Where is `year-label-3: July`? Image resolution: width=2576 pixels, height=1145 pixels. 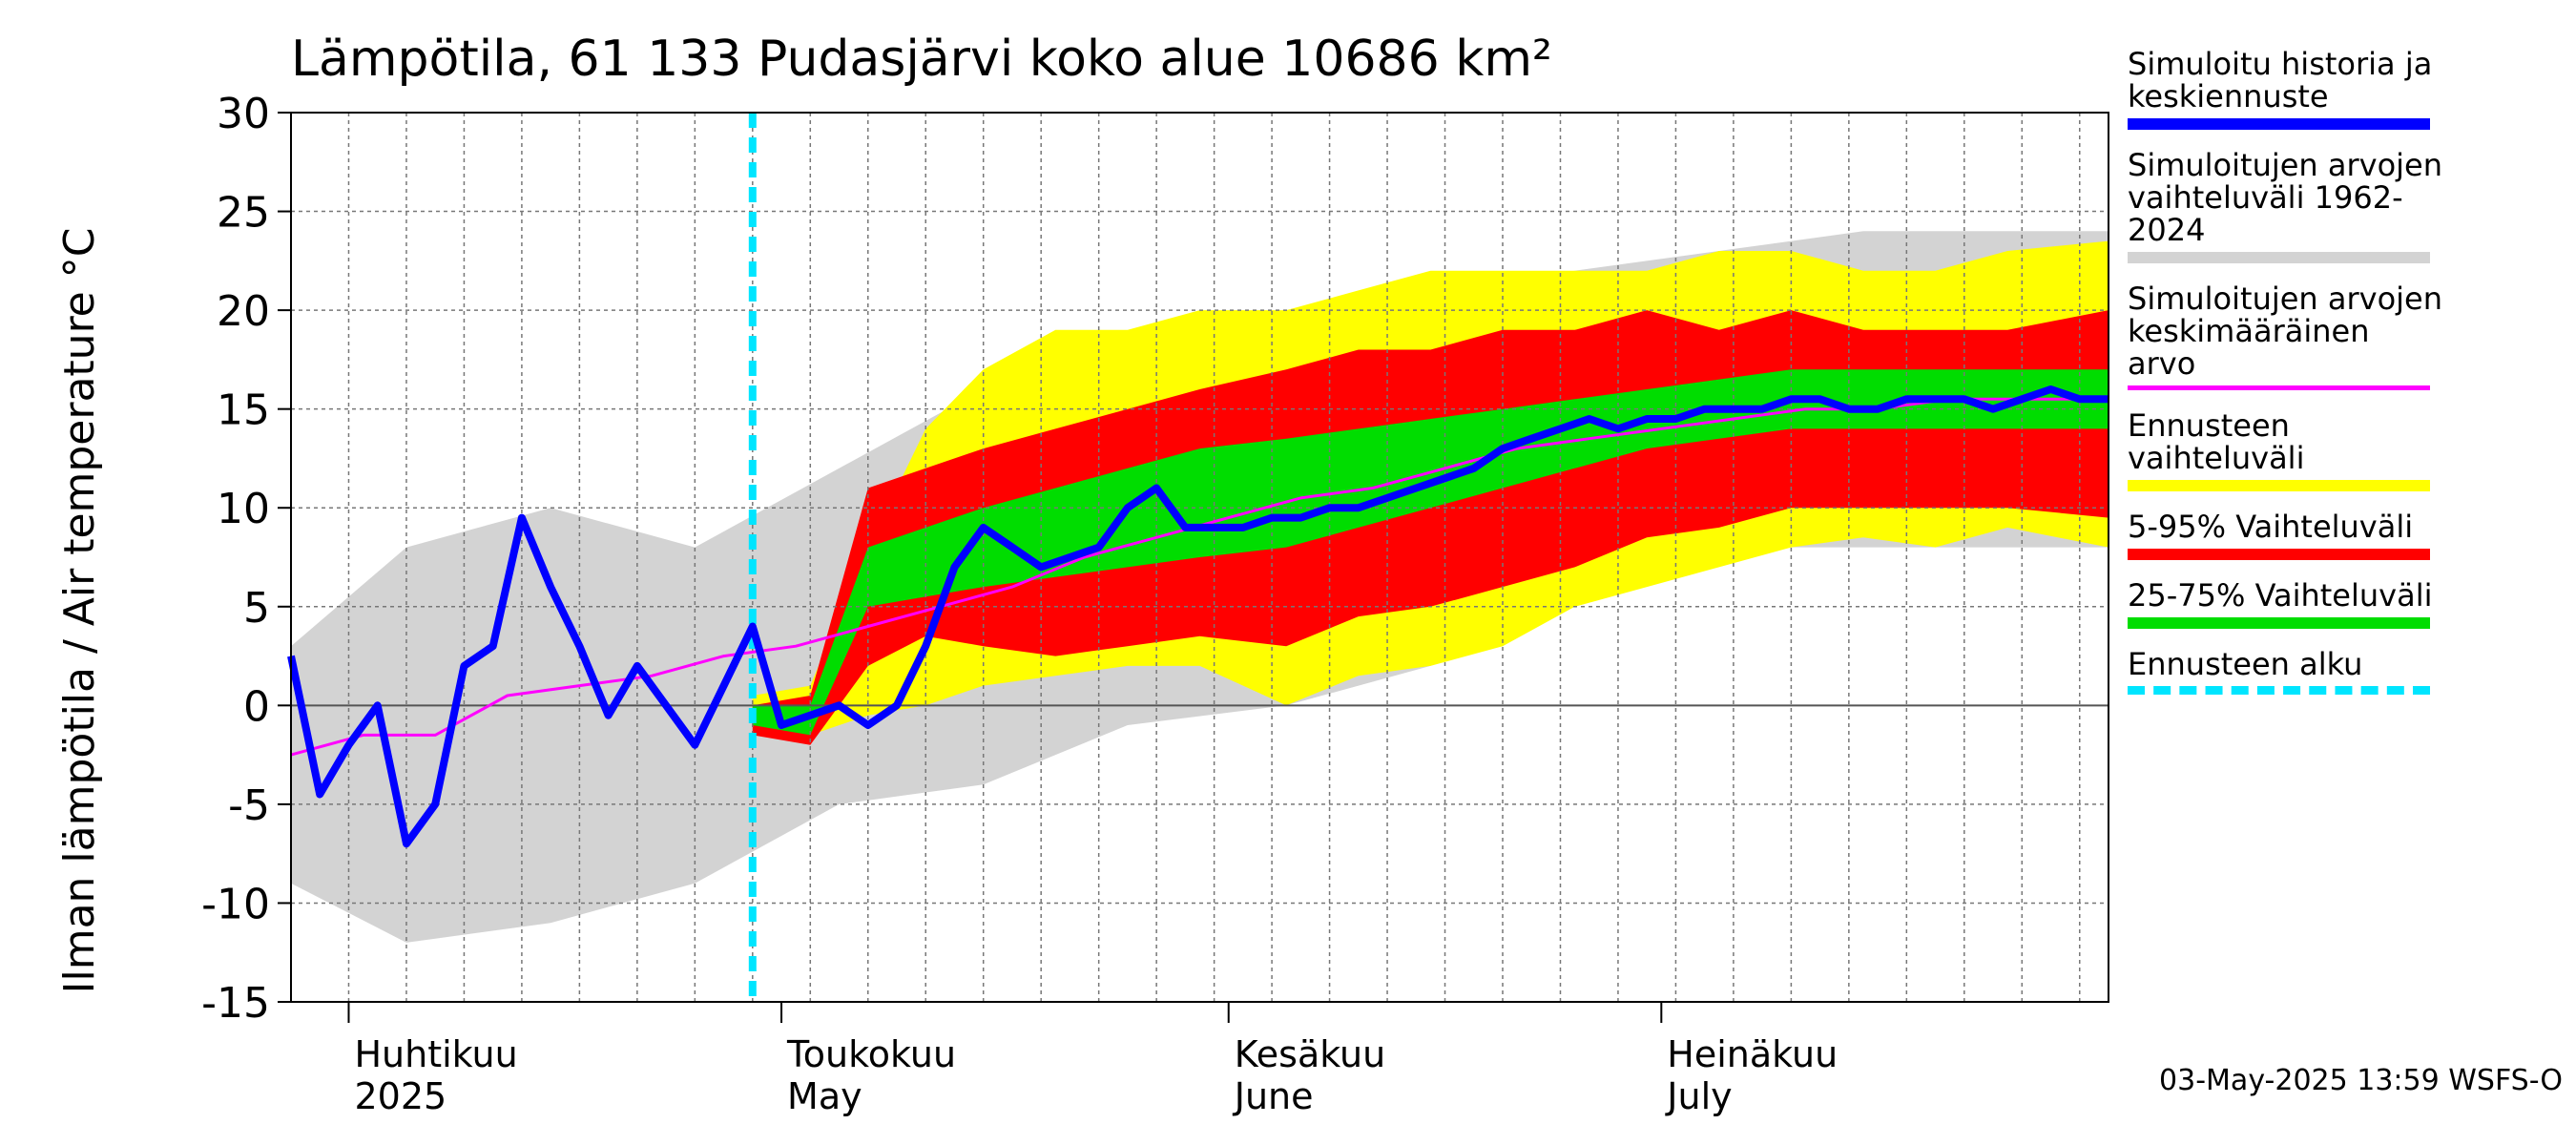 year-label-3: July is located at coordinates (1698, 1096).